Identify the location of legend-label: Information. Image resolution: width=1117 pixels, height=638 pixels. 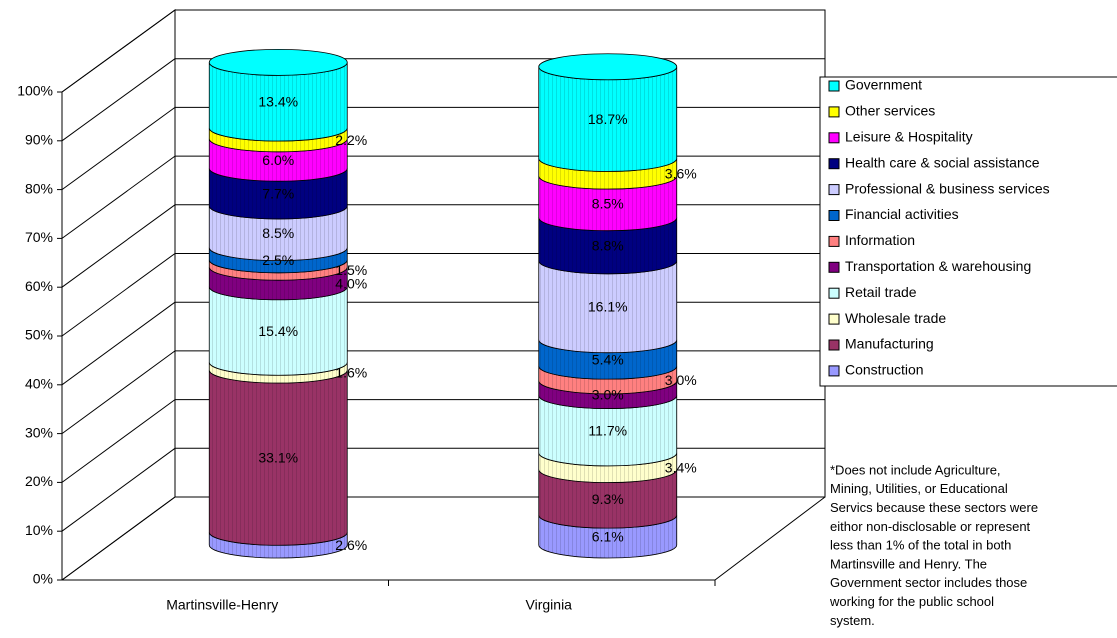
(880, 240).